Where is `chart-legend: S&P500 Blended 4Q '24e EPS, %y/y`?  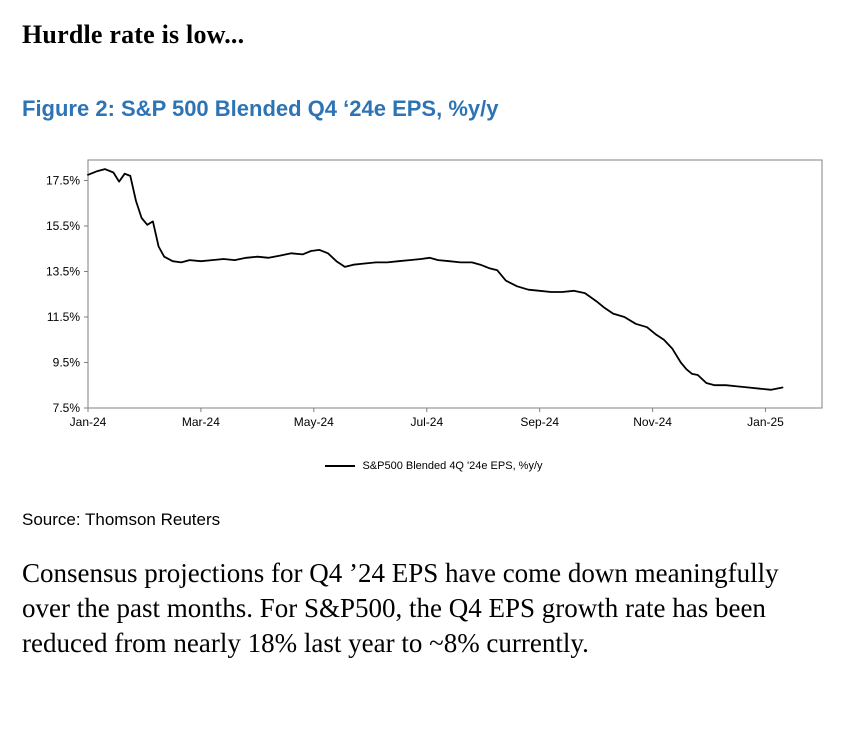
chart-legend: S&P500 Blended 4Q '24e EPS, %y/y is located at coordinates (434, 466).